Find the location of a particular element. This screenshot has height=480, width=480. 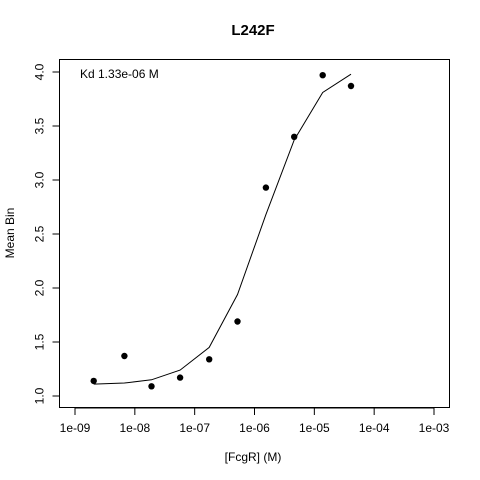

y-axis-label: Mean Bin is located at coordinates (10, 233).